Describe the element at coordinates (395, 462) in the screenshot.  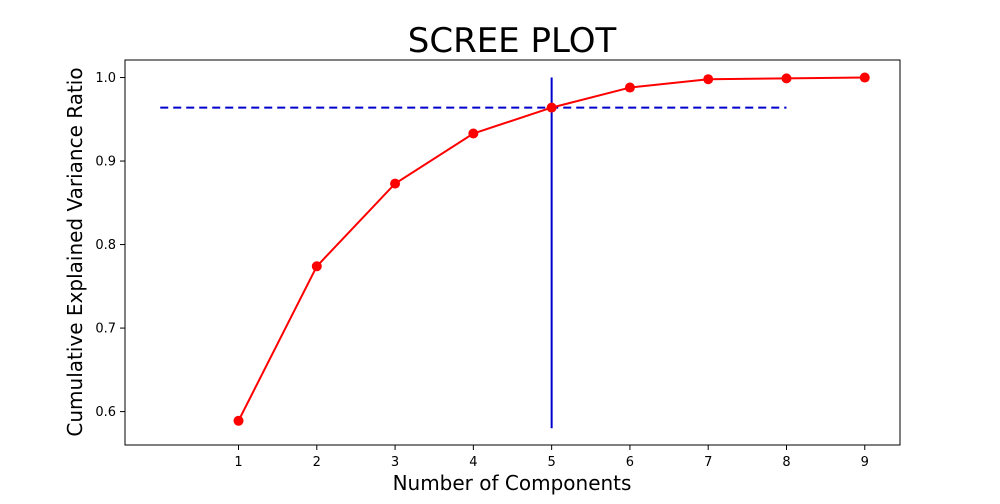
I see `x-tick-label: 3` at that location.